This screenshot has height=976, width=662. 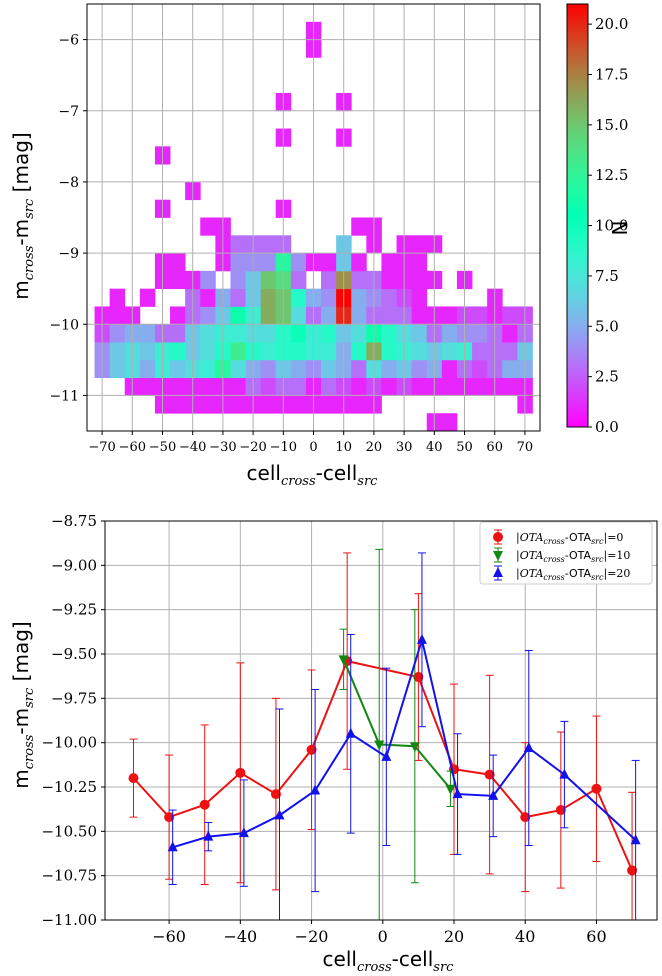 What do you see at coordinates (74, 565) in the screenshot?
I see `line-plot-y-tick-label: −9.00` at bounding box center [74, 565].